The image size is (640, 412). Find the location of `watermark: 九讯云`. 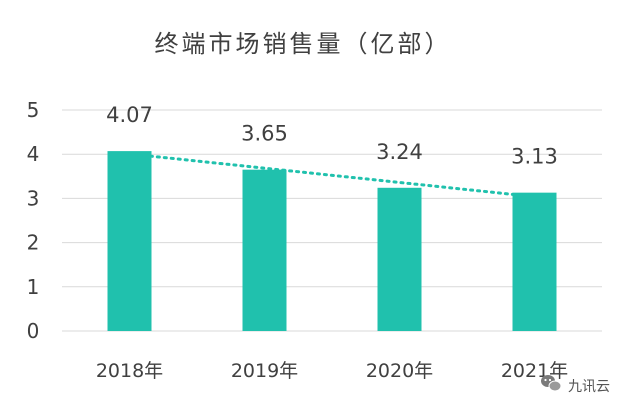

watermark: 九讯云 is located at coordinates (575, 385).